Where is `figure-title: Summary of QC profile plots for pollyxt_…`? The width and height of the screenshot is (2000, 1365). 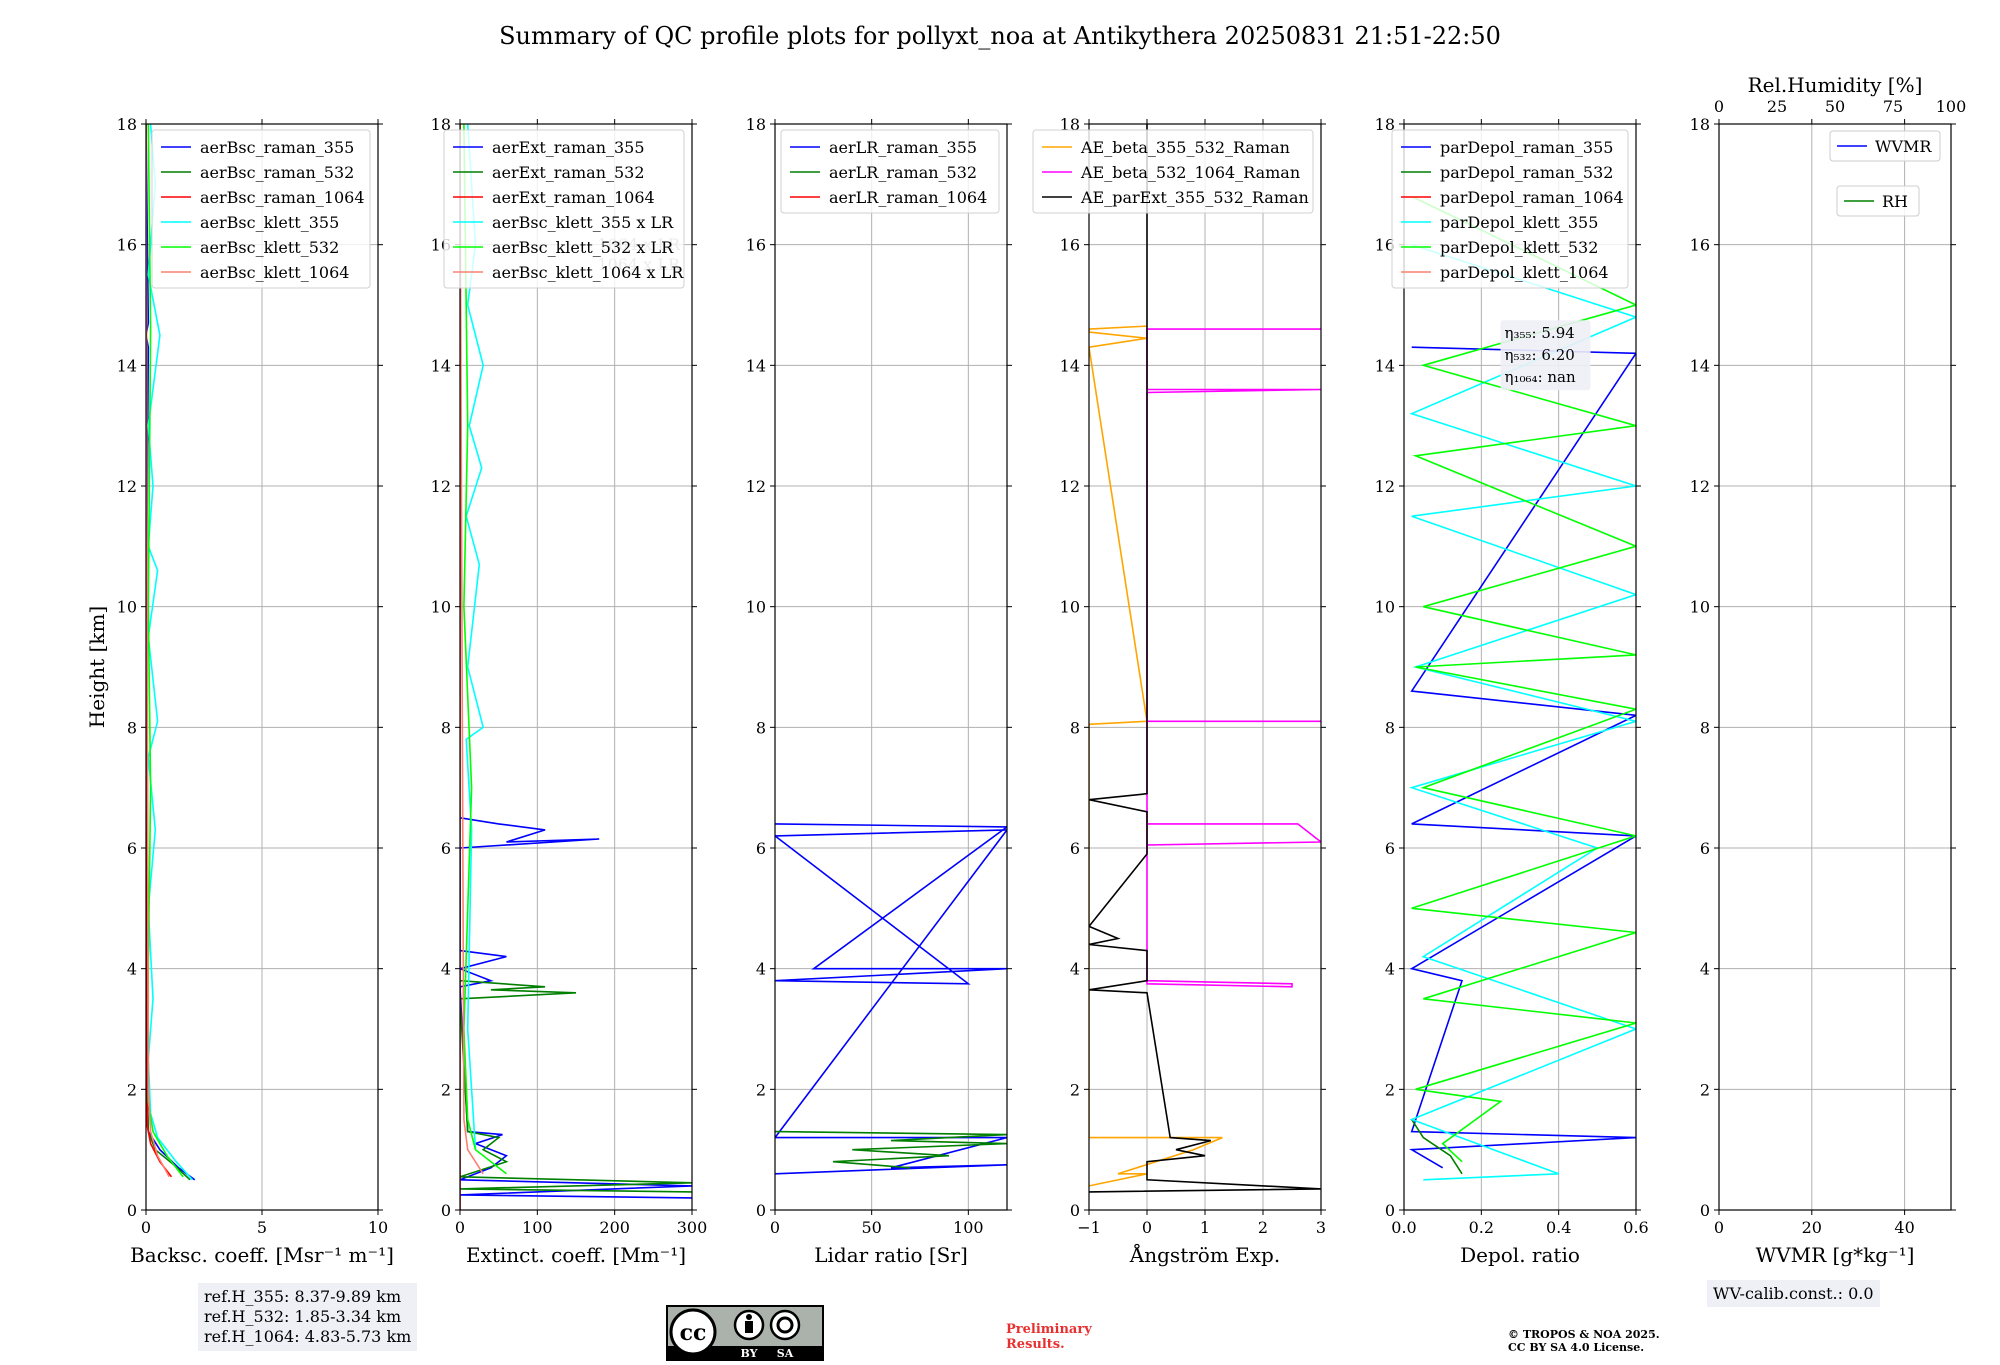 figure-title: Summary of QC profile plots for pollyxt_… is located at coordinates (1000, 36).